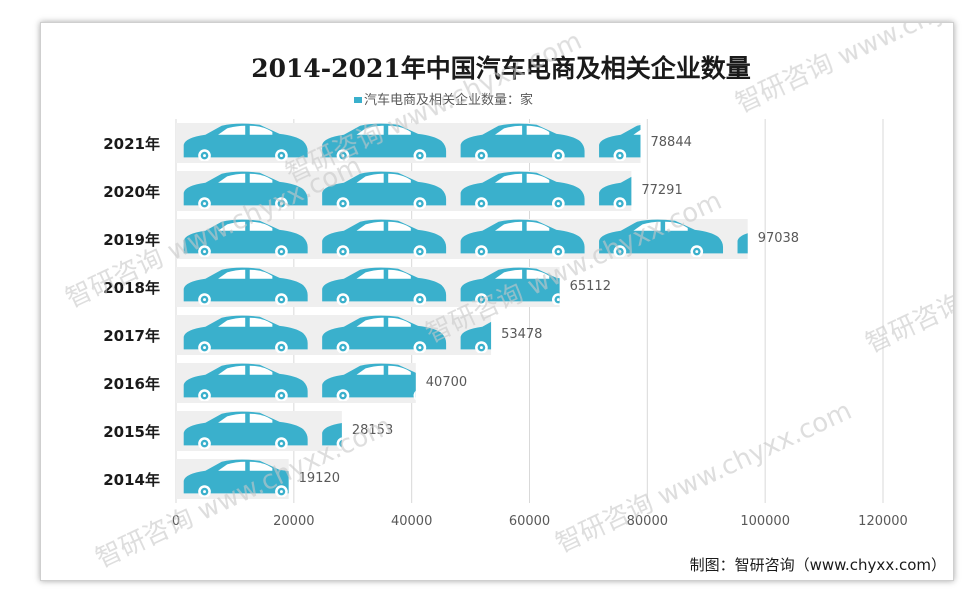 The height and width of the screenshot is (589, 972). What do you see at coordinates (131, 384) in the screenshot?
I see `category-label: 2016年` at bounding box center [131, 384].